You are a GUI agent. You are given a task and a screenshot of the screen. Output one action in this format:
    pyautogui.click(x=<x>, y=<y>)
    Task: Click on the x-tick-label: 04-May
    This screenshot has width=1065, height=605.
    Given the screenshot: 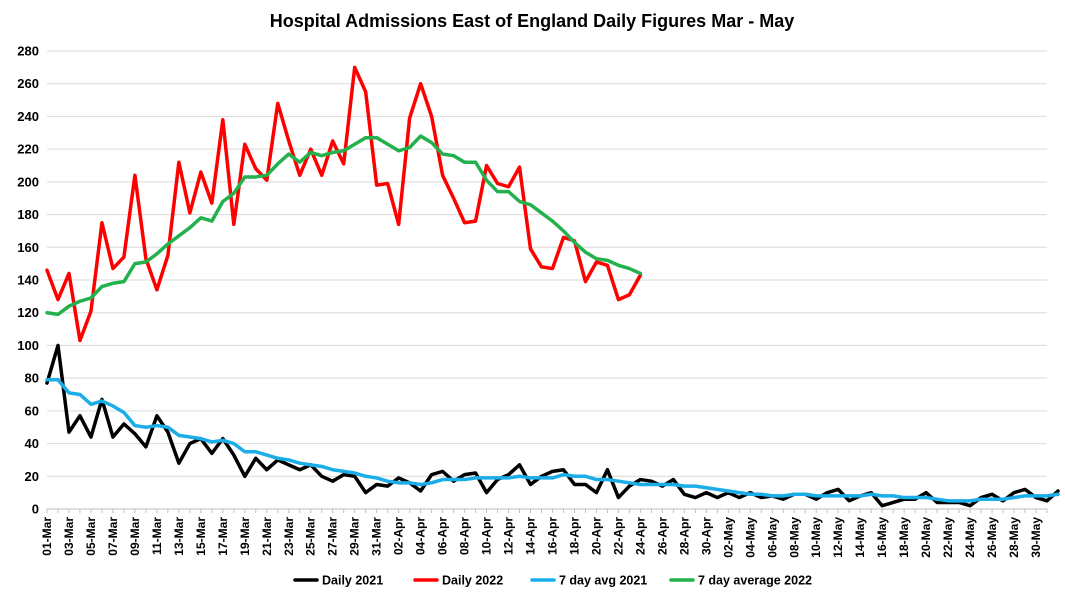 What is the action you would take?
    pyautogui.click(x=750, y=537)
    